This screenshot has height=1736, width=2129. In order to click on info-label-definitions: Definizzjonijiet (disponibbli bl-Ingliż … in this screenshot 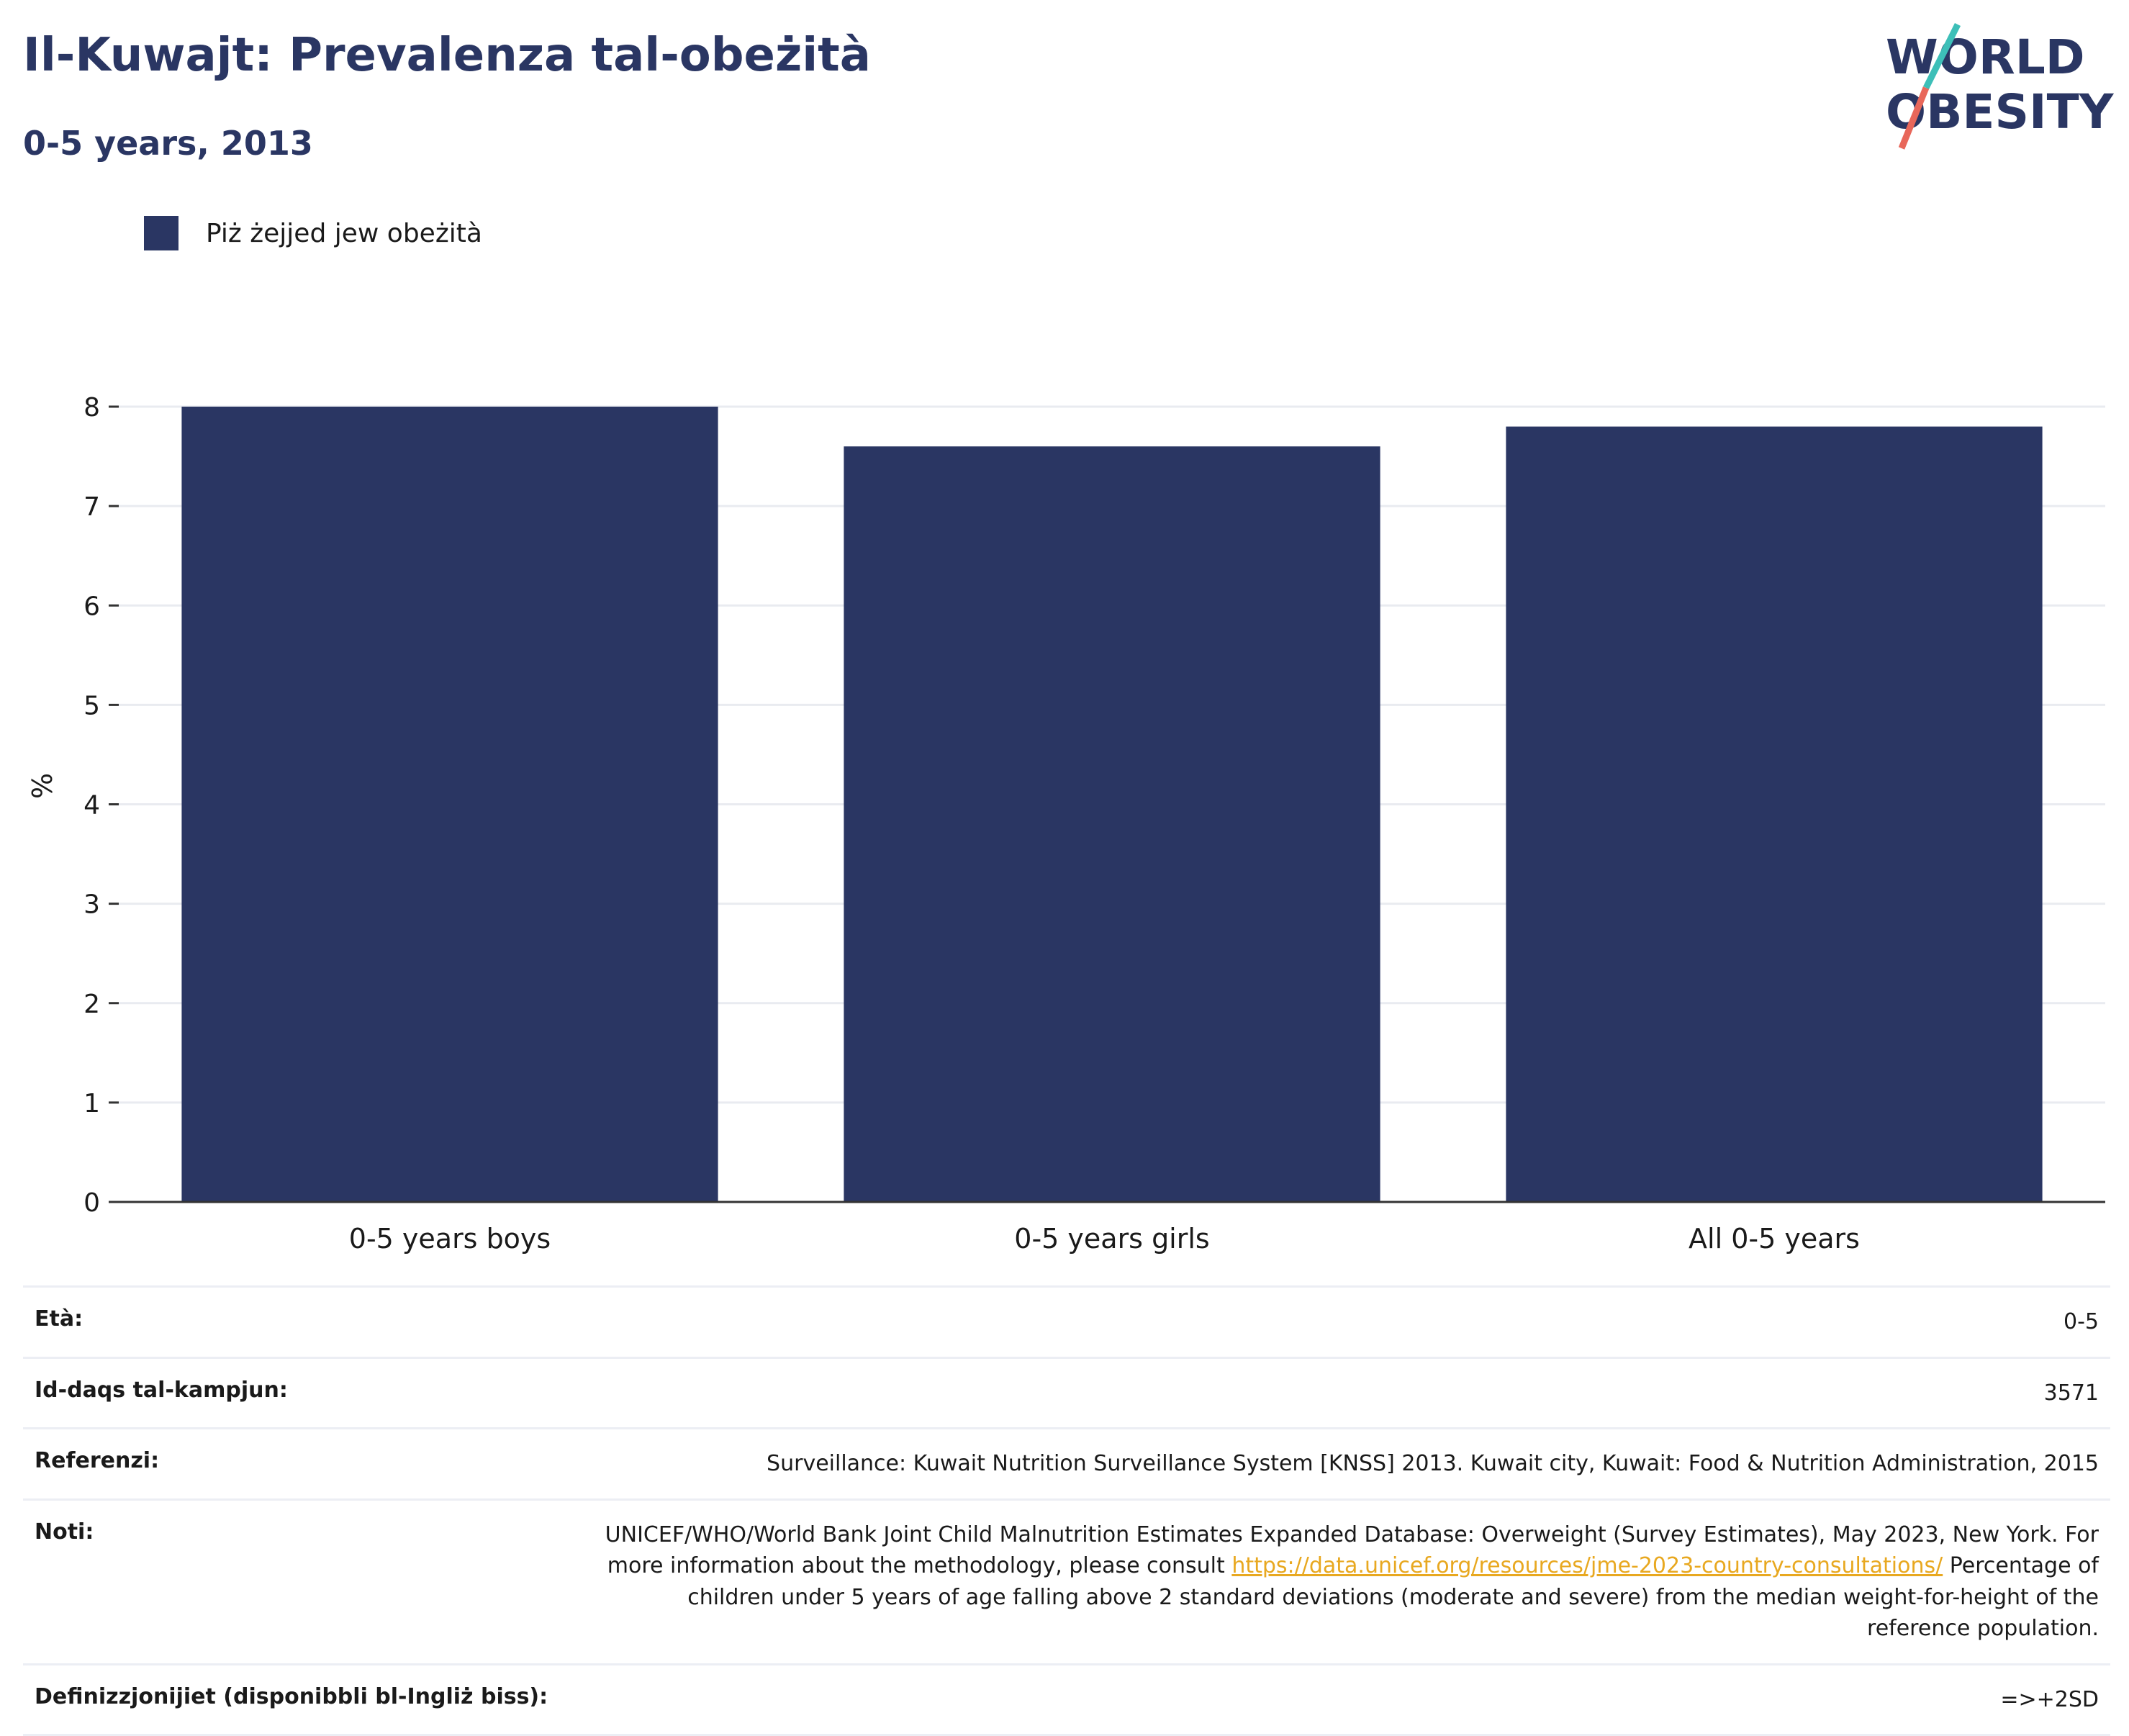, I will do `click(292, 1697)`.